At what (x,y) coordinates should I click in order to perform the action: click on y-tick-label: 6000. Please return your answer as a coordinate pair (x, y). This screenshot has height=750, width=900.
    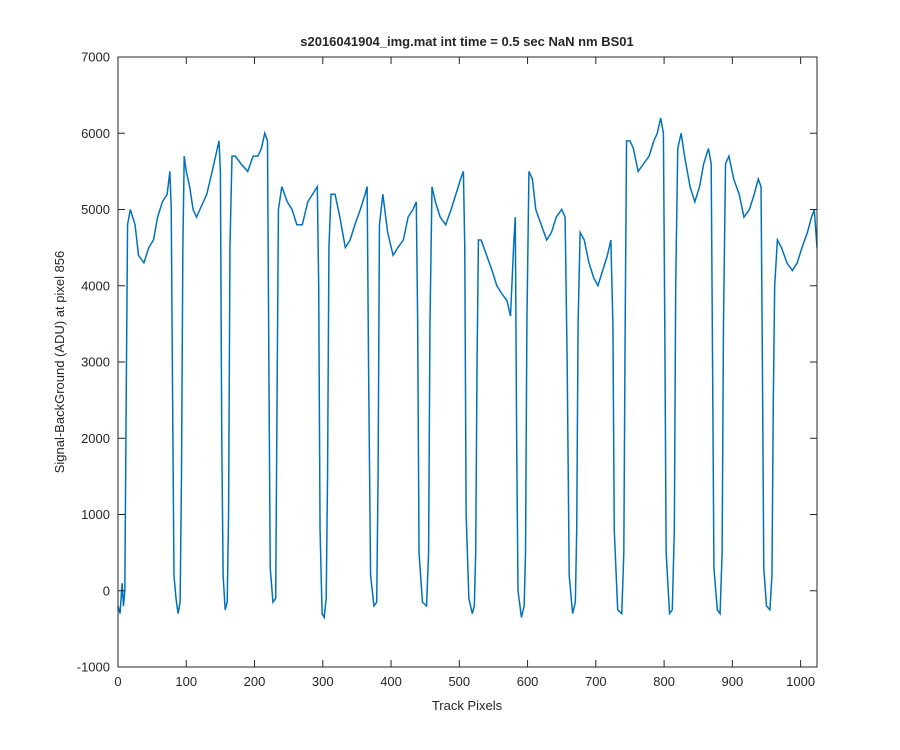
    Looking at the image, I should click on (95, 133).